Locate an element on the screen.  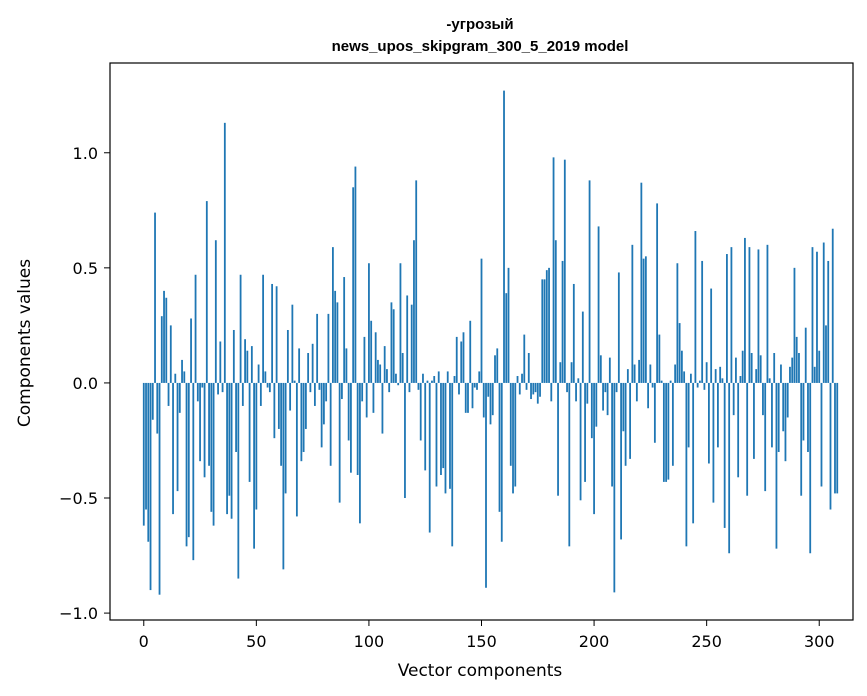
x-tick-label: 250 is located at coordinates (706, 641).